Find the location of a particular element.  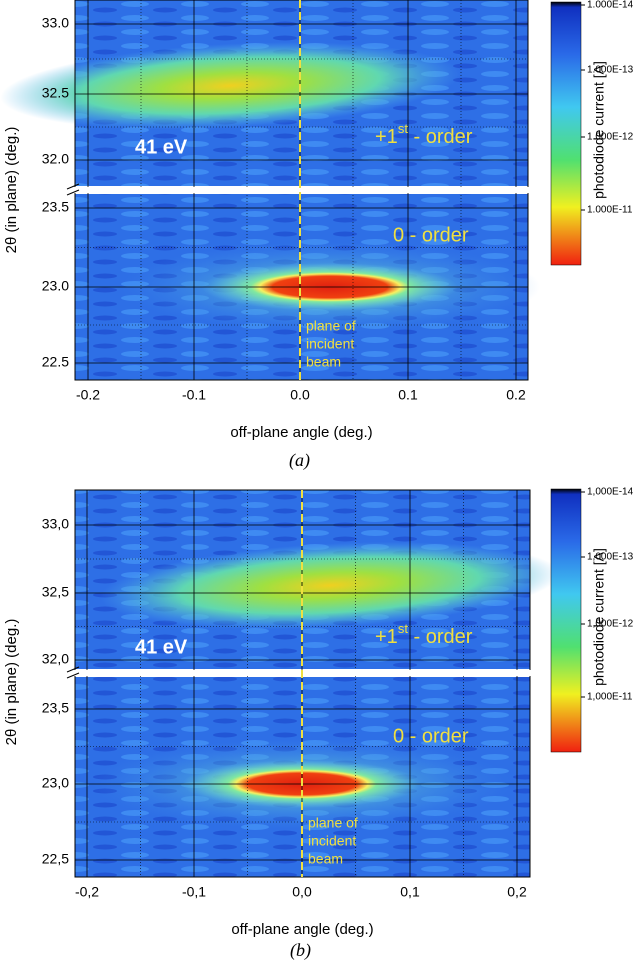

y-tick-label: 22.5 is located at coordinates (55, 362).